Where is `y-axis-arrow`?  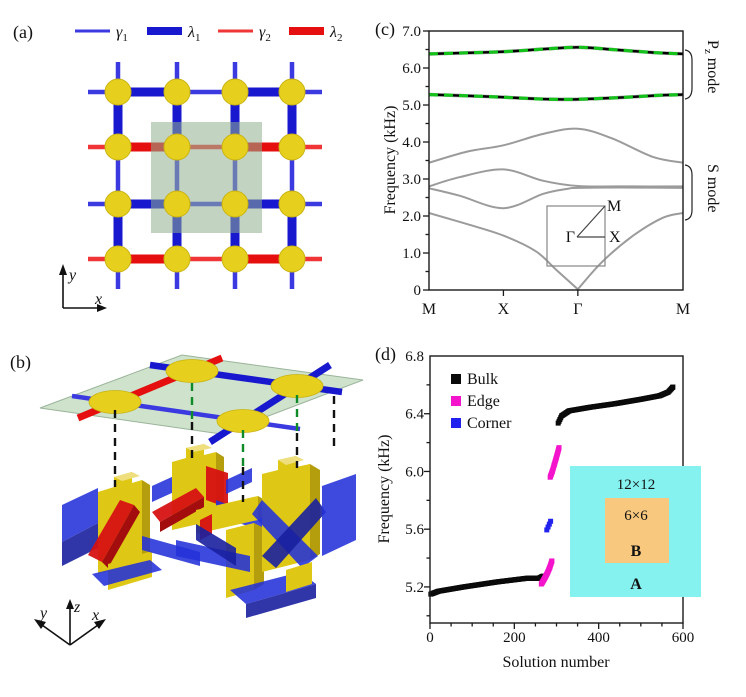 y-axis-arrow is located at coordinates (56, 635).